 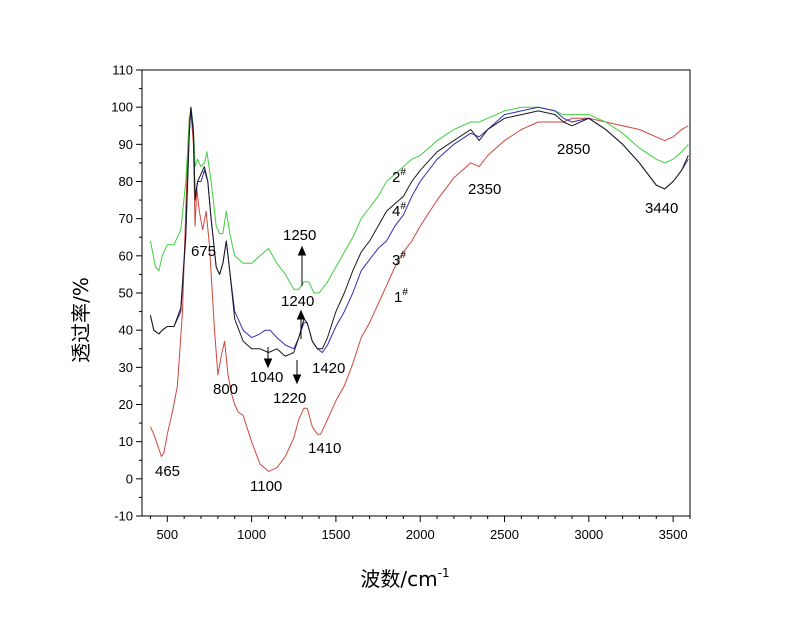 What do you see at coordinates (396, 177) in the screenshot?
I see `curve-label-2-num: 2` at bounding box center [396, 177].